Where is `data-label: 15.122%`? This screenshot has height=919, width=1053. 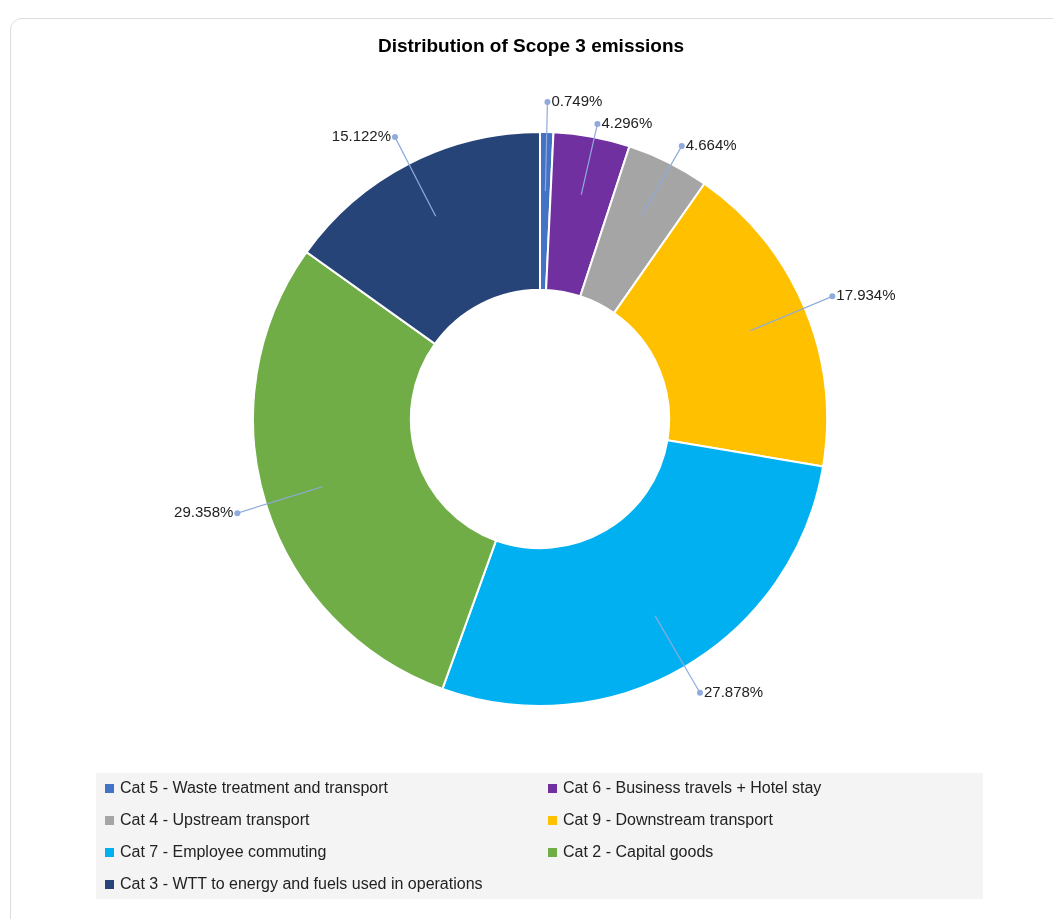
data-label: 15.122% is located at coordinates (361, 136).